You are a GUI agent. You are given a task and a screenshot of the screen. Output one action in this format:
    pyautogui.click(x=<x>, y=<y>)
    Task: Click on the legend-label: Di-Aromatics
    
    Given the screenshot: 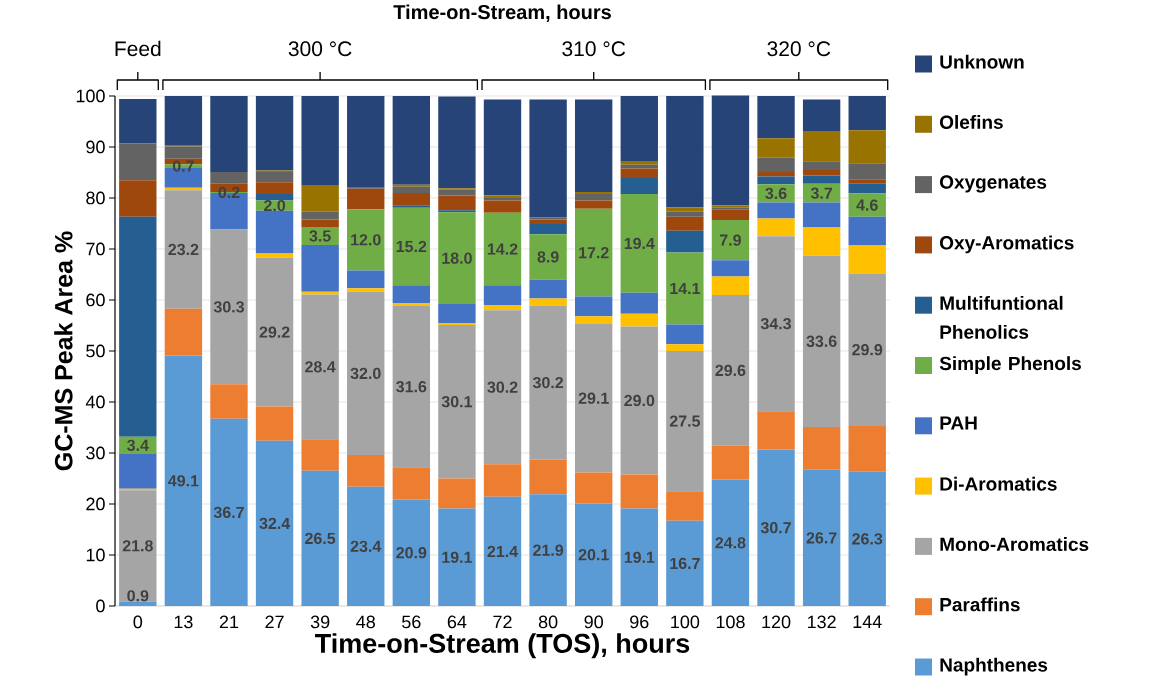 What is the action you would take?
    pyautogui.click(x=998, y=483)
    